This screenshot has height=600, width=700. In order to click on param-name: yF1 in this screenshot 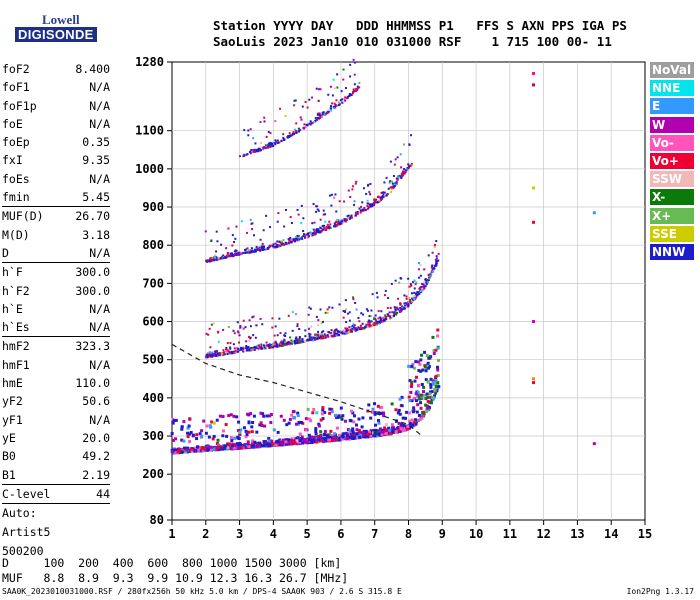, I will do `click(12, 419)`.